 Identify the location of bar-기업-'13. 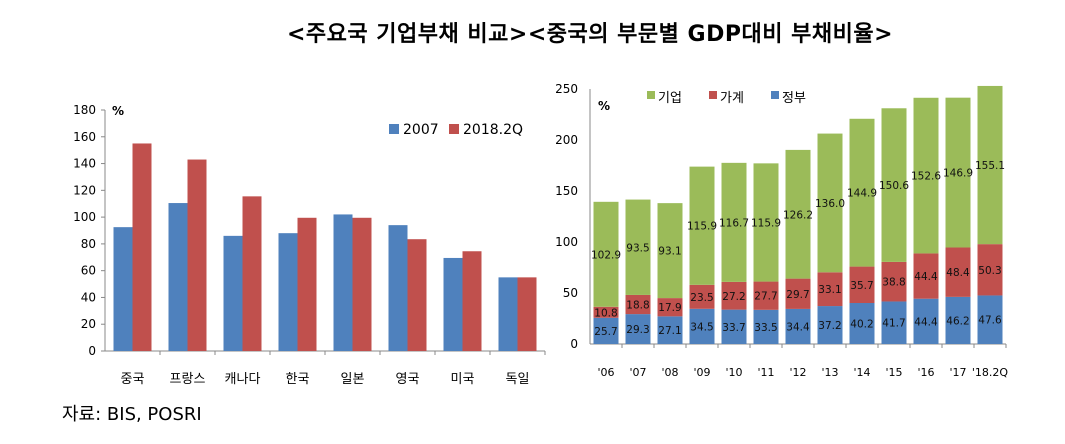
(830, 203).